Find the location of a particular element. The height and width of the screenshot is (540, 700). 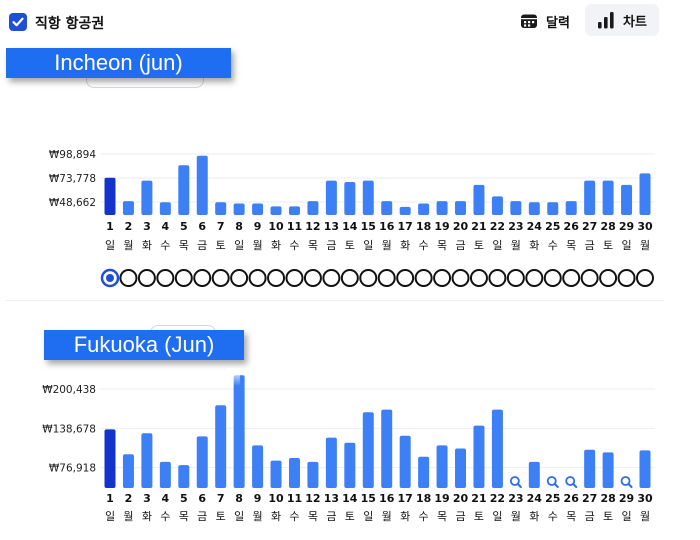

calendar-view-button: 달력 is located at coordinates (545, 21).